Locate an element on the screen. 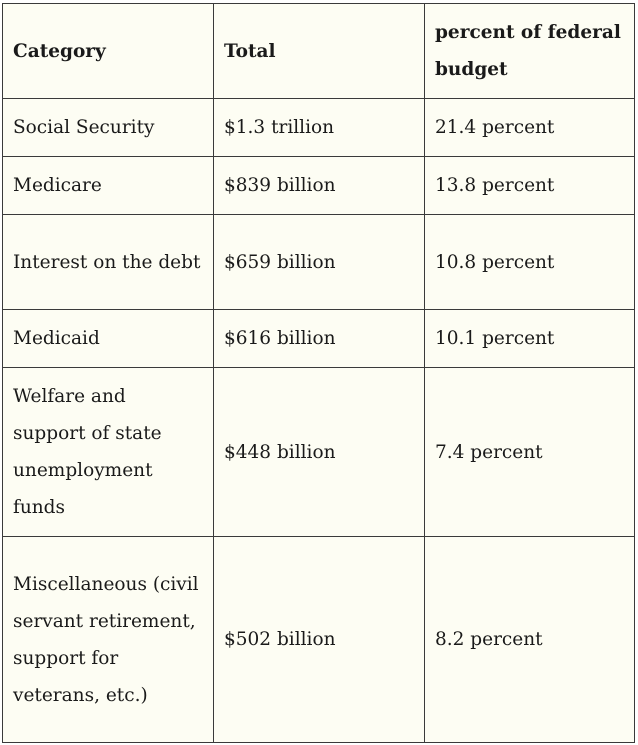 The height and width of the screenshot is (745, 638). table-row: Medicare $839 billion 13.8 percent is located at coordinates (318, 185).